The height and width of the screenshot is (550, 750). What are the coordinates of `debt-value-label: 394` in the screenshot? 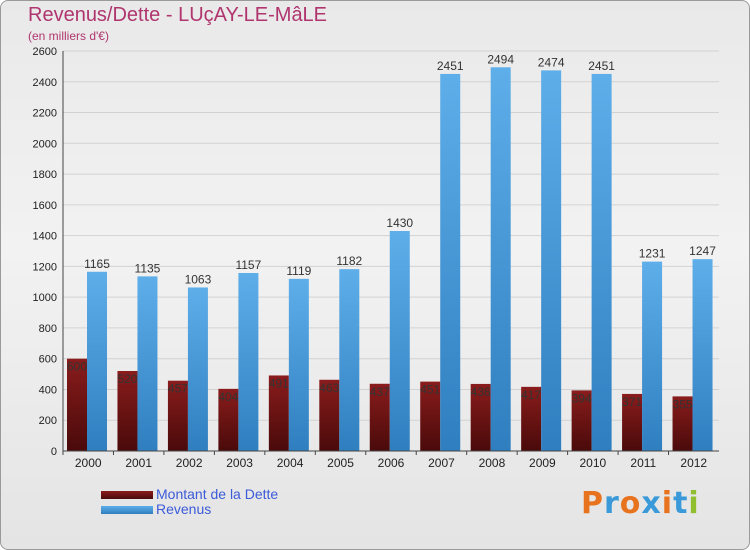 It's located at (582, 398).